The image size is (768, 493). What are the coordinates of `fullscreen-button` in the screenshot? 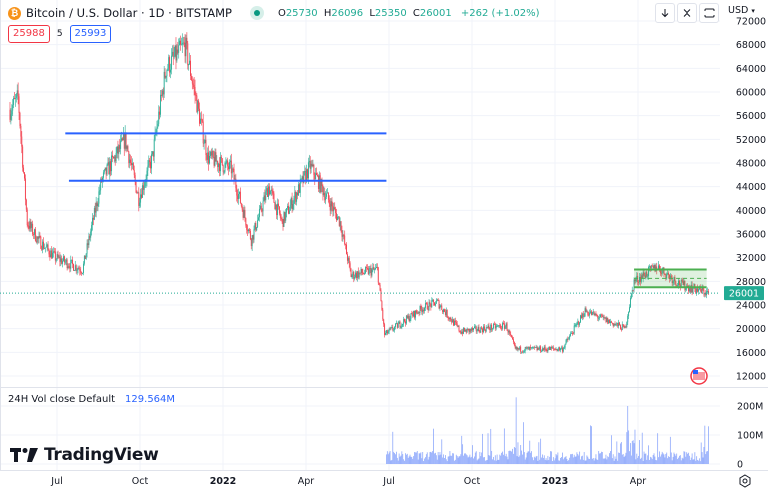 It's located at (709, 13).